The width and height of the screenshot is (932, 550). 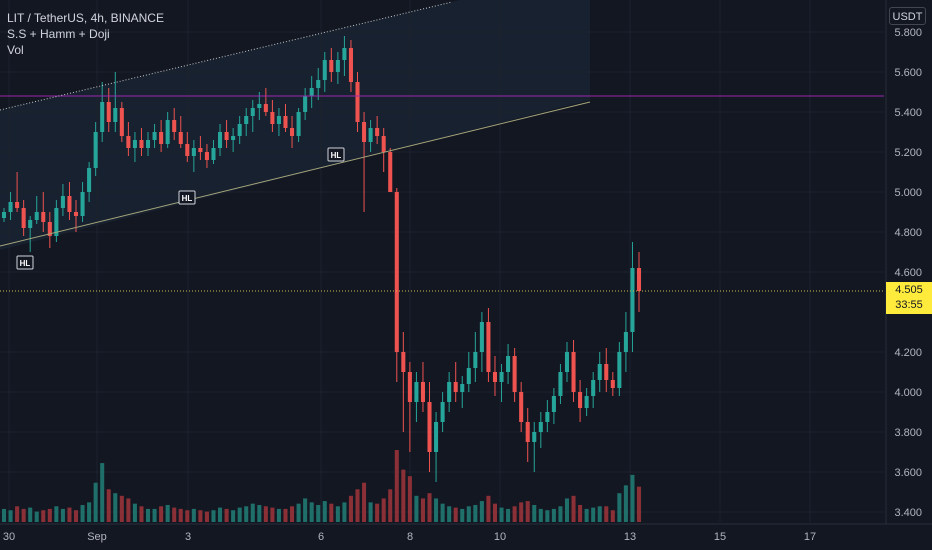 I want to click on y-tick-label: 5.400, so click(x=908, y=113).